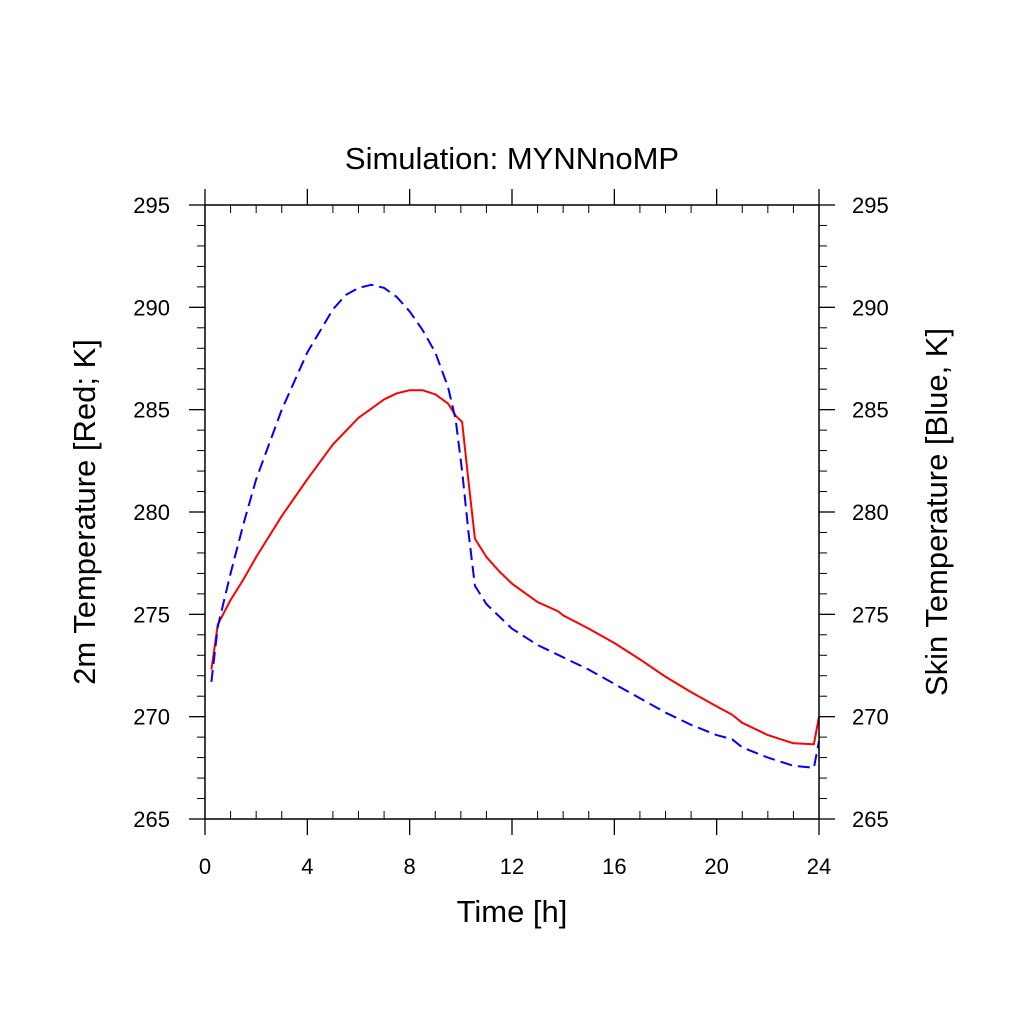  Describe the element at coordinates (936, 512) in the screenshot. I see `y-axis-title-right: Skin Temperature [Blue, K]` at that location.